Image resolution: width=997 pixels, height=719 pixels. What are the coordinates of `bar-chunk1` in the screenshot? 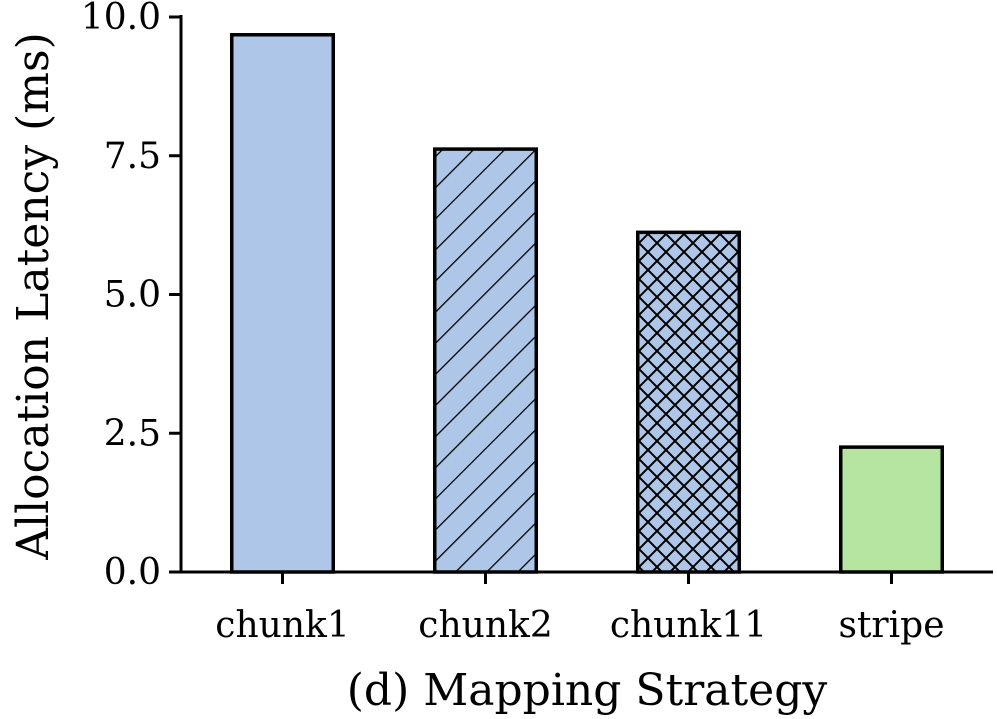 It's located at (282, 303).